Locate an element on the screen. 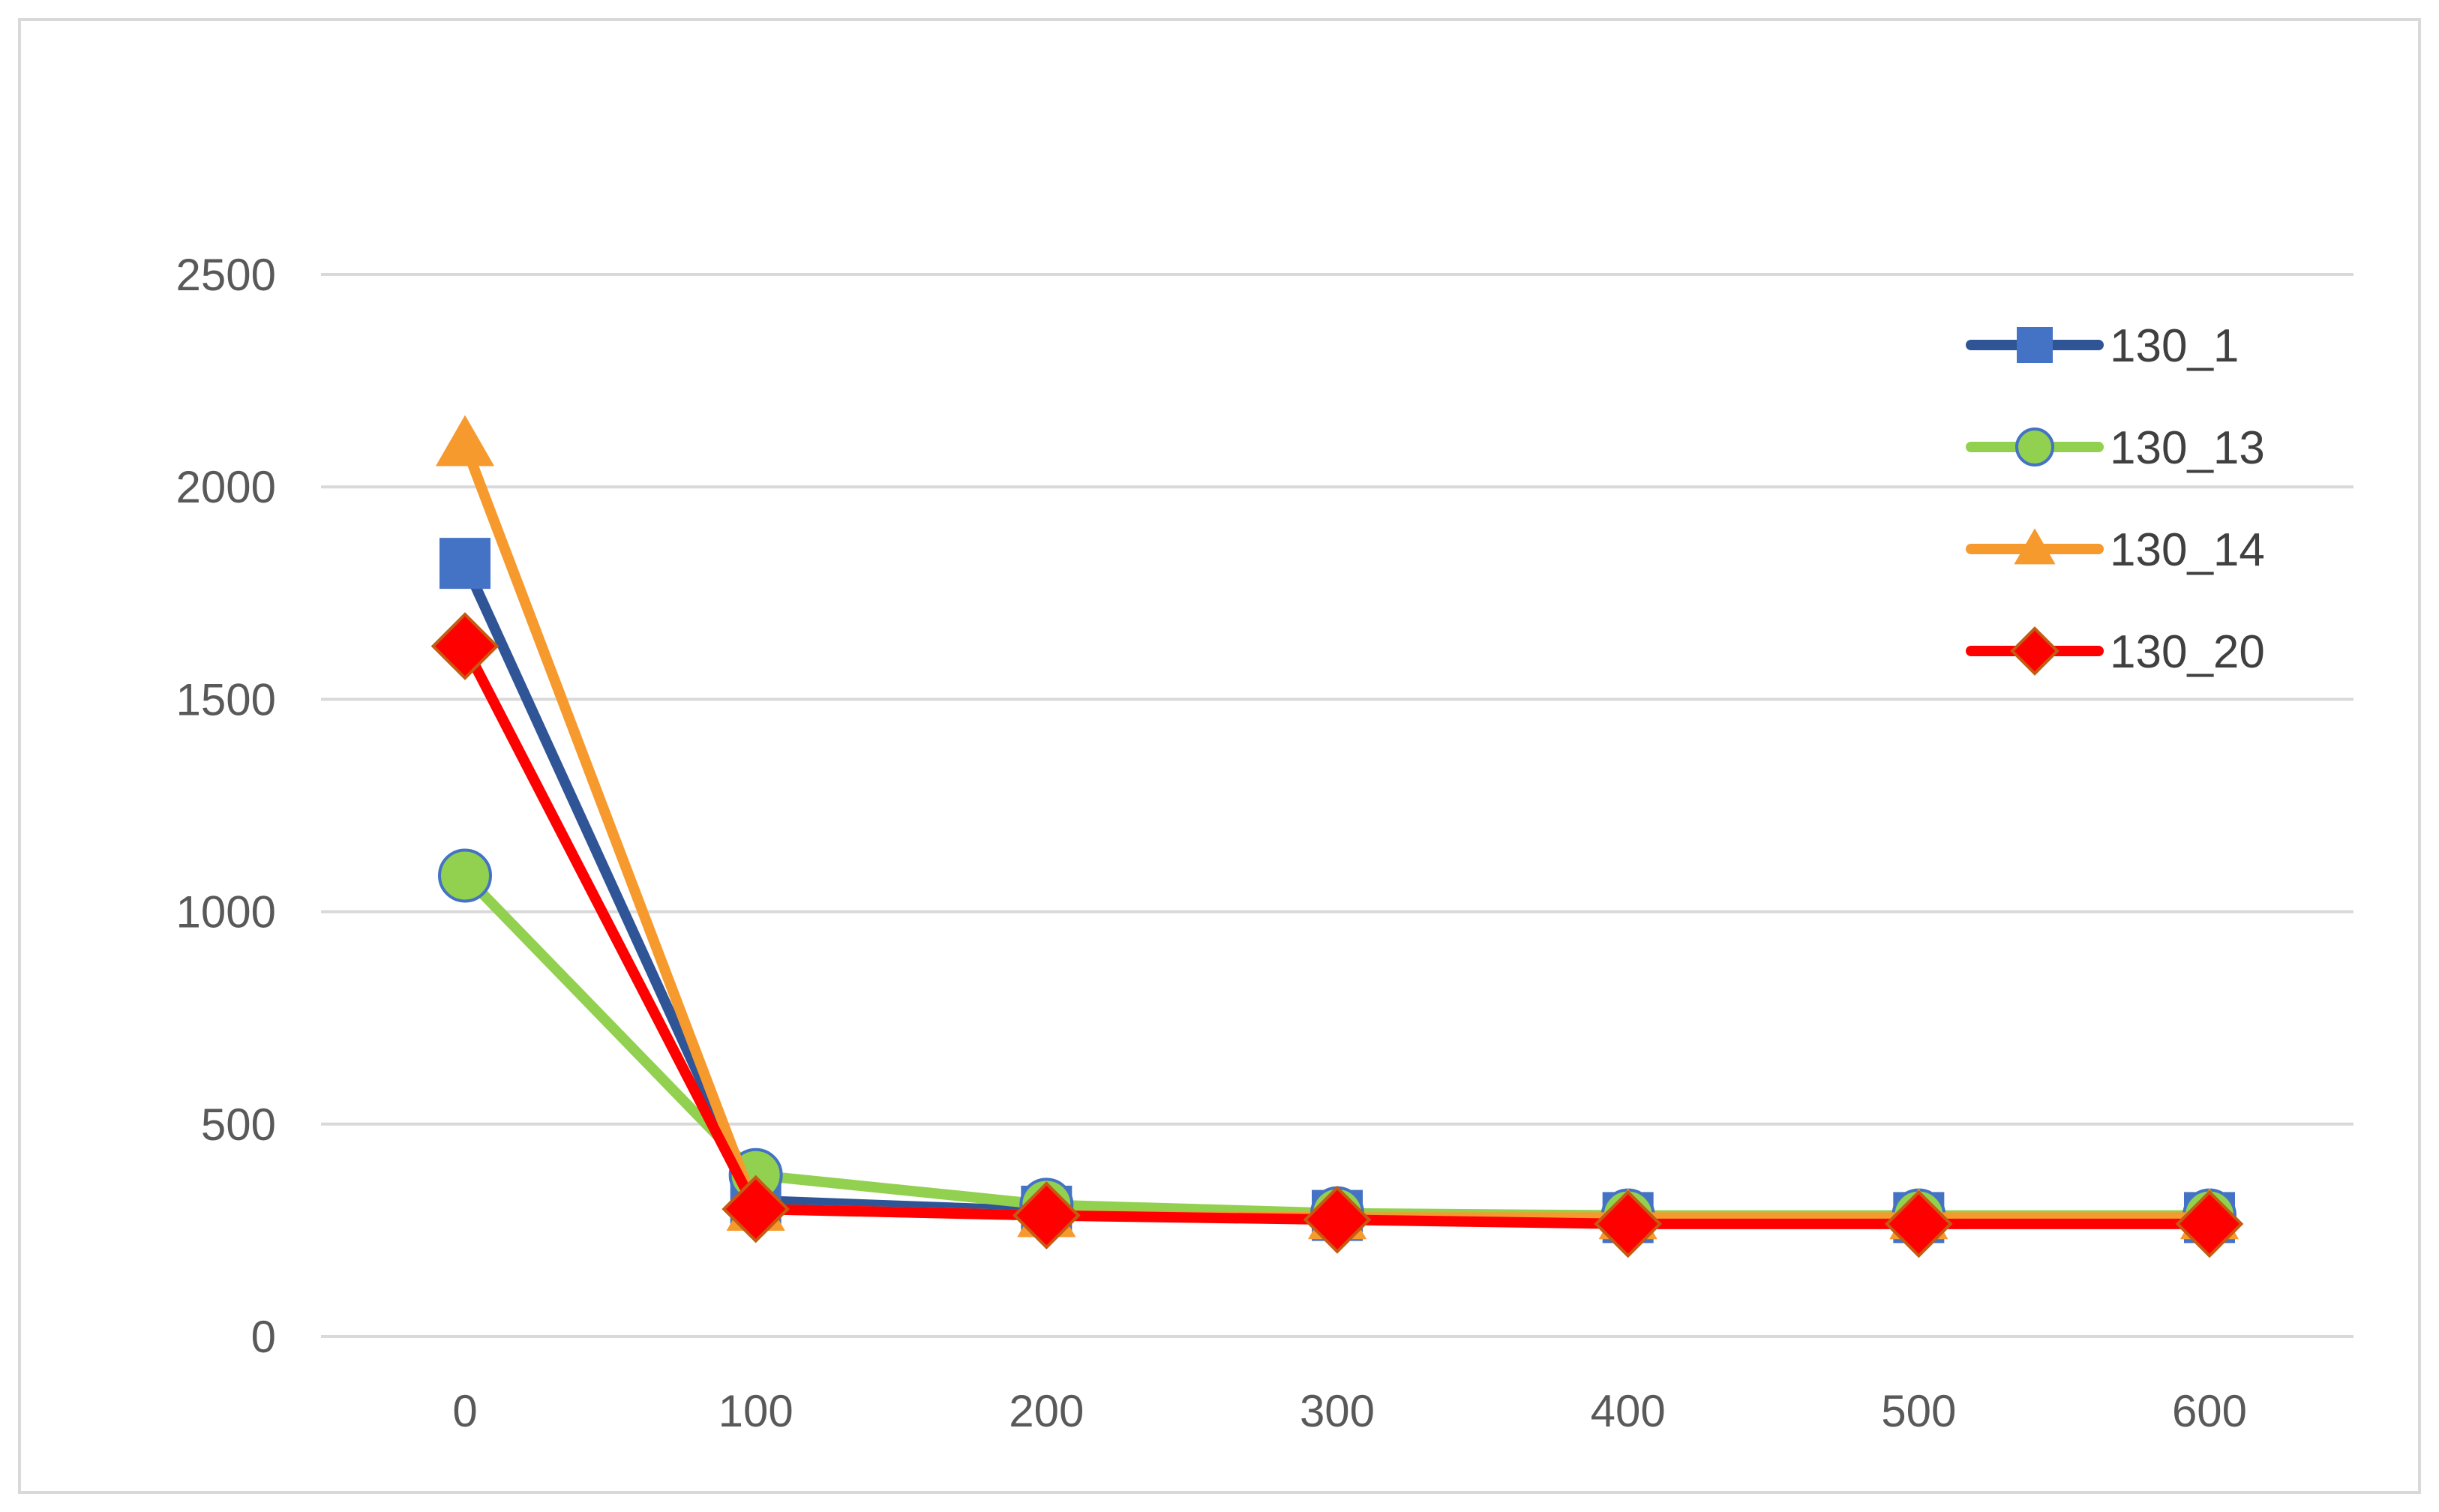  x-tick-label: 0 is located at coordinates (464, 1411).